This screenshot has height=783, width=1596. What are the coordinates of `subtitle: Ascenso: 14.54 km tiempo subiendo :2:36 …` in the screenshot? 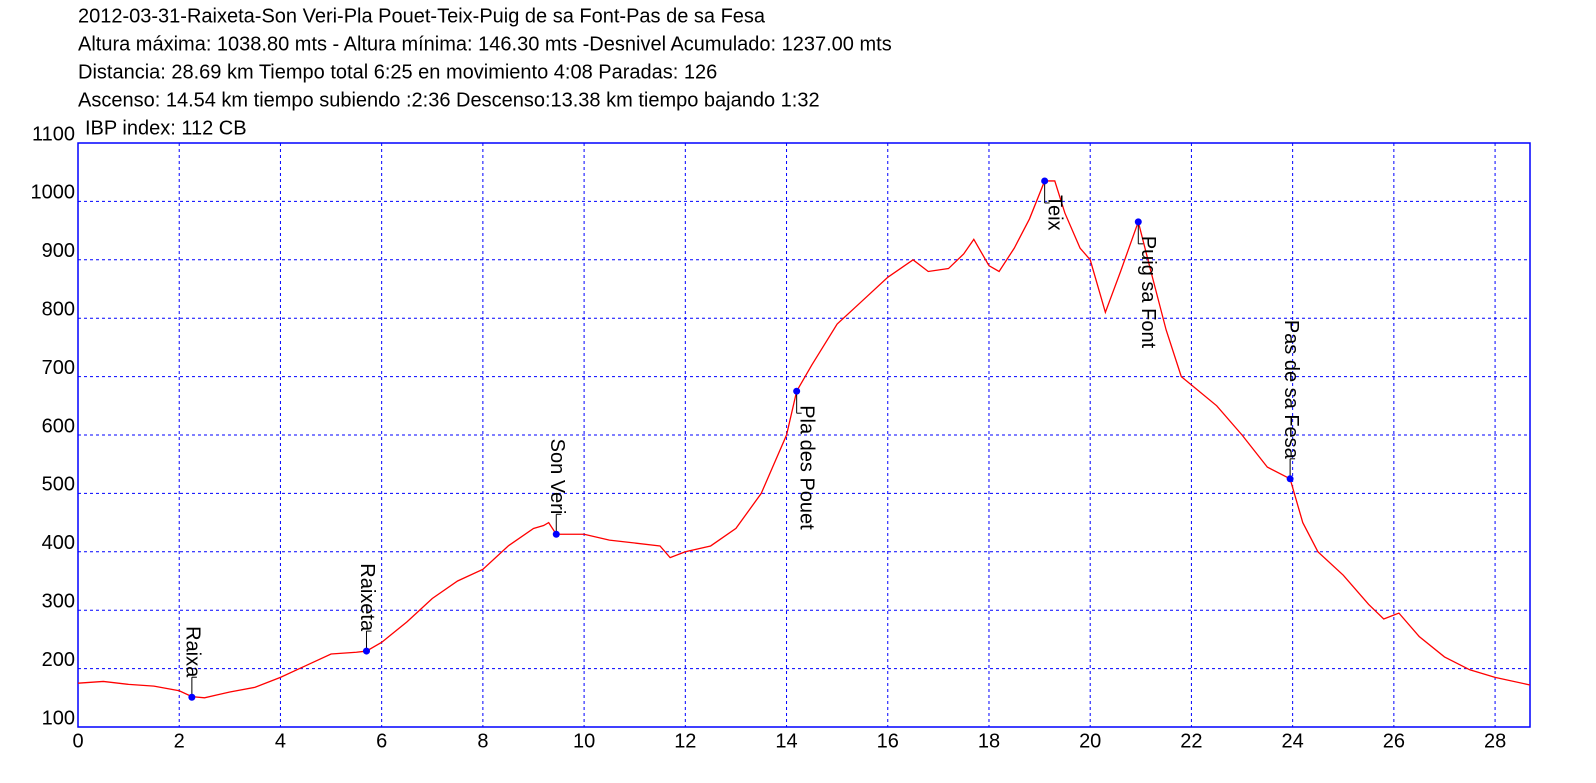 It's located at (449, 100).